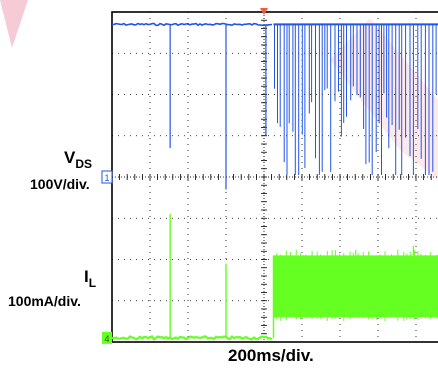 Image resolution: width=438 pixels, height=373 pixels. I want to click on trigger-marker, so click(264, 11).